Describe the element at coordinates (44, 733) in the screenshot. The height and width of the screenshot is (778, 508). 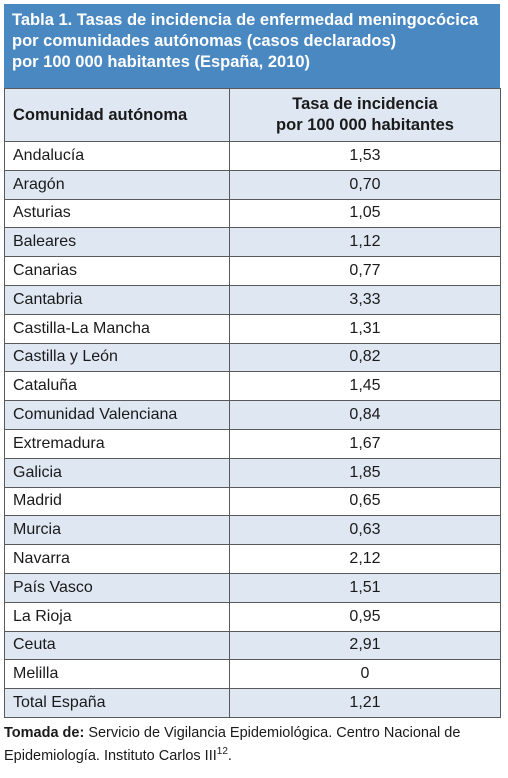
I see `source-label: Tomada de:` at that location.